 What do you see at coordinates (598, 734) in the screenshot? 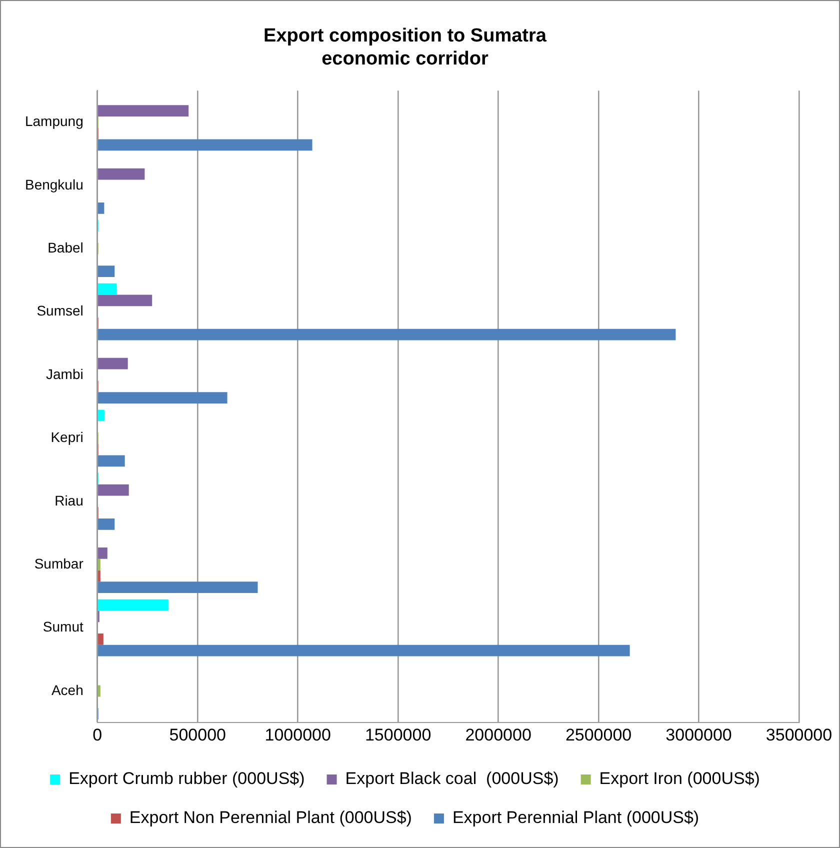
I see `x-tick-label: 2500000` at bounding box center [598, 734].